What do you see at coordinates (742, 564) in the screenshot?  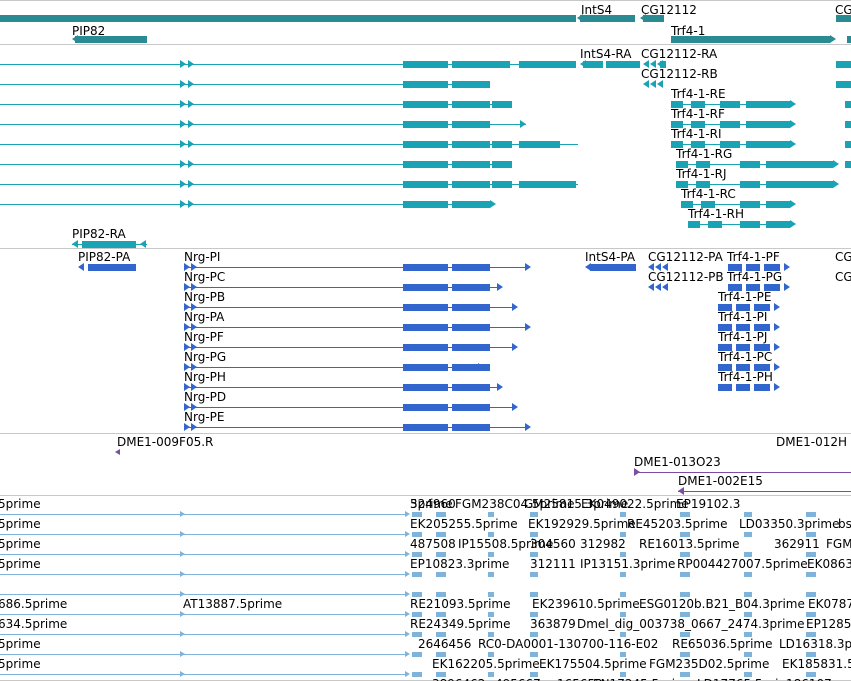 I see `ests-feature-label: RP004427007.5prime` at bounding box center [742, 564].